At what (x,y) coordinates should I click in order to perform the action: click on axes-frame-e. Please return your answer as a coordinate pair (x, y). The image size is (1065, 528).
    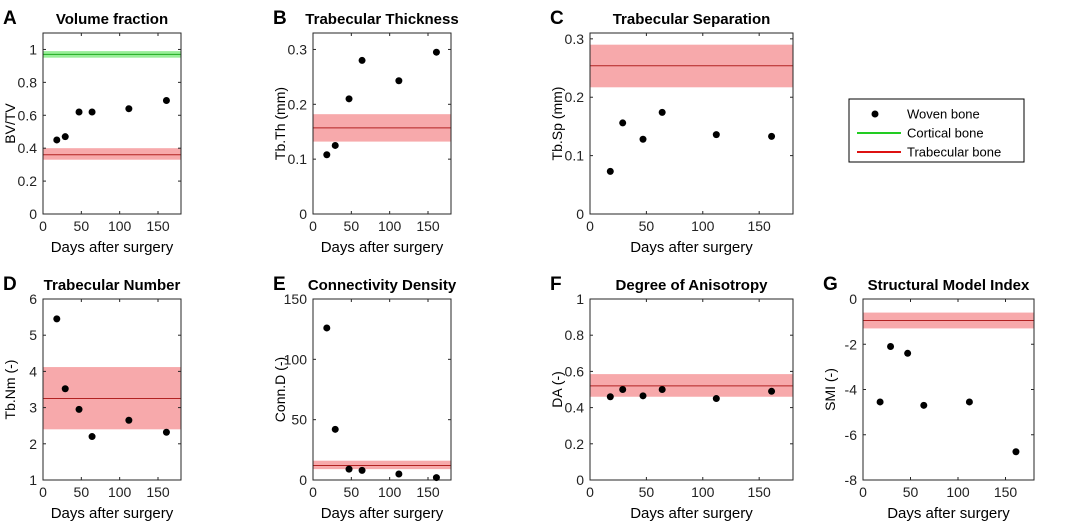
    Looking at the image, I should click on (382, 389).